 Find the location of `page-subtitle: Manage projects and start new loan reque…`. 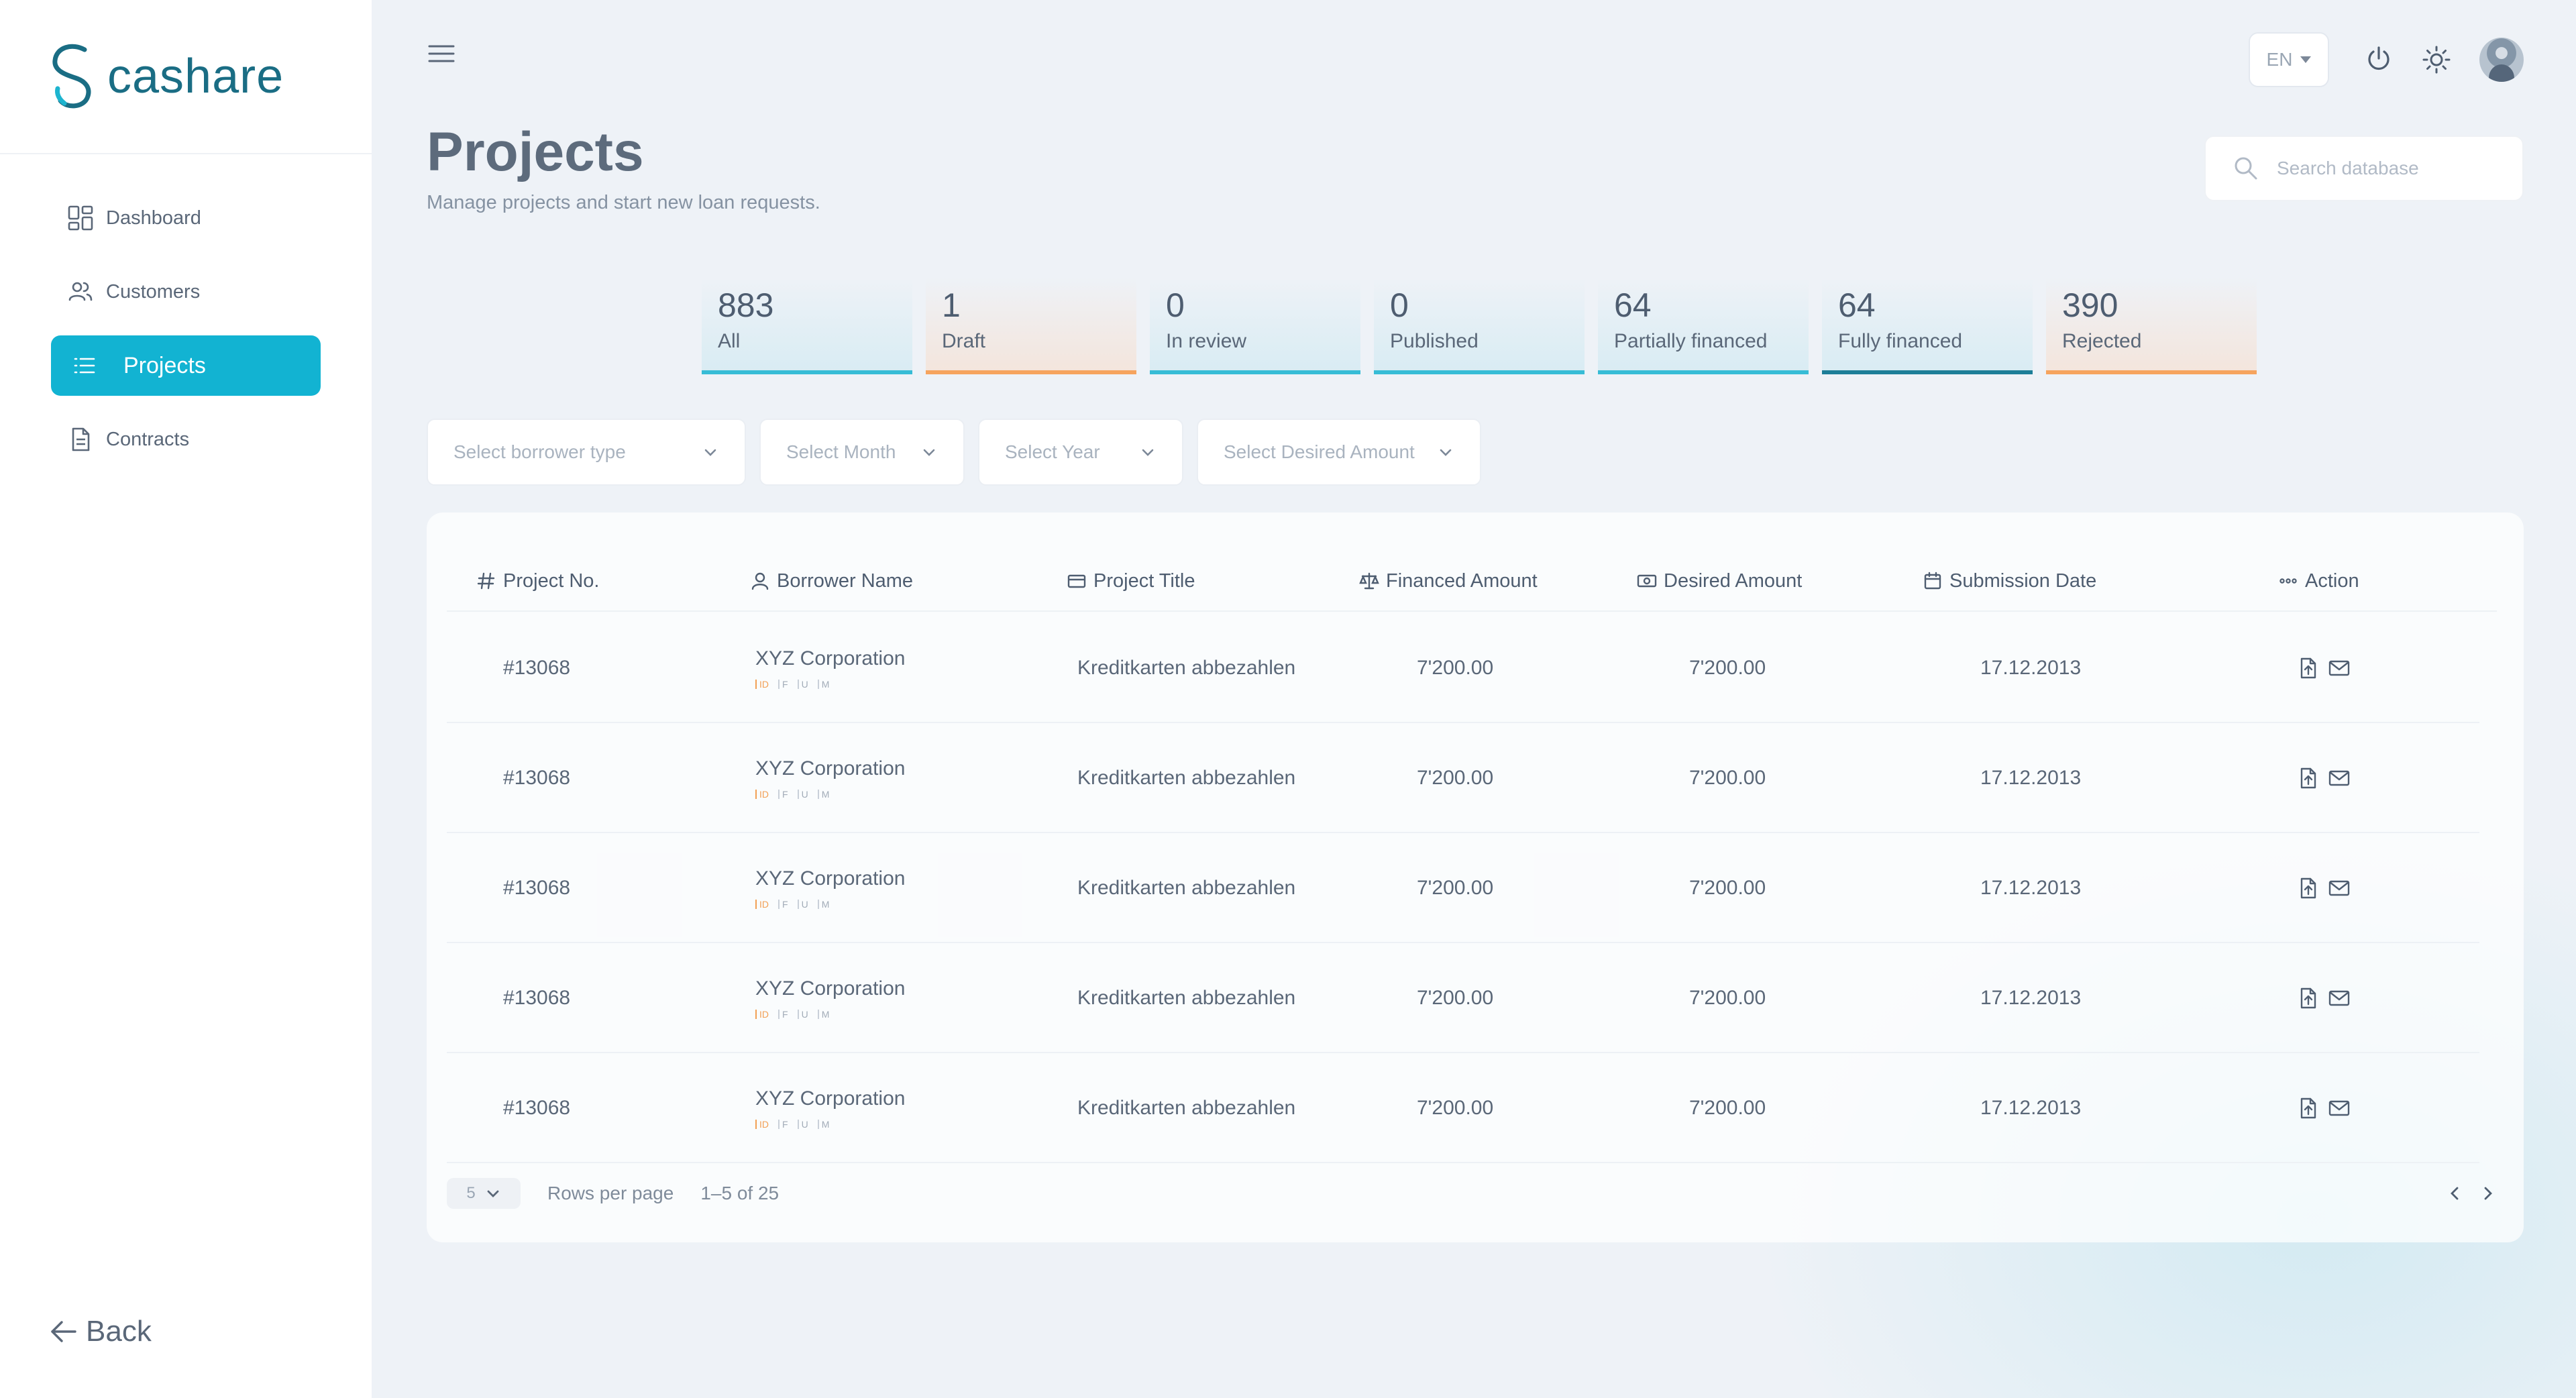

page-subtitle: Manage projects and start new loan reque… is located at coordinates (623, 203).